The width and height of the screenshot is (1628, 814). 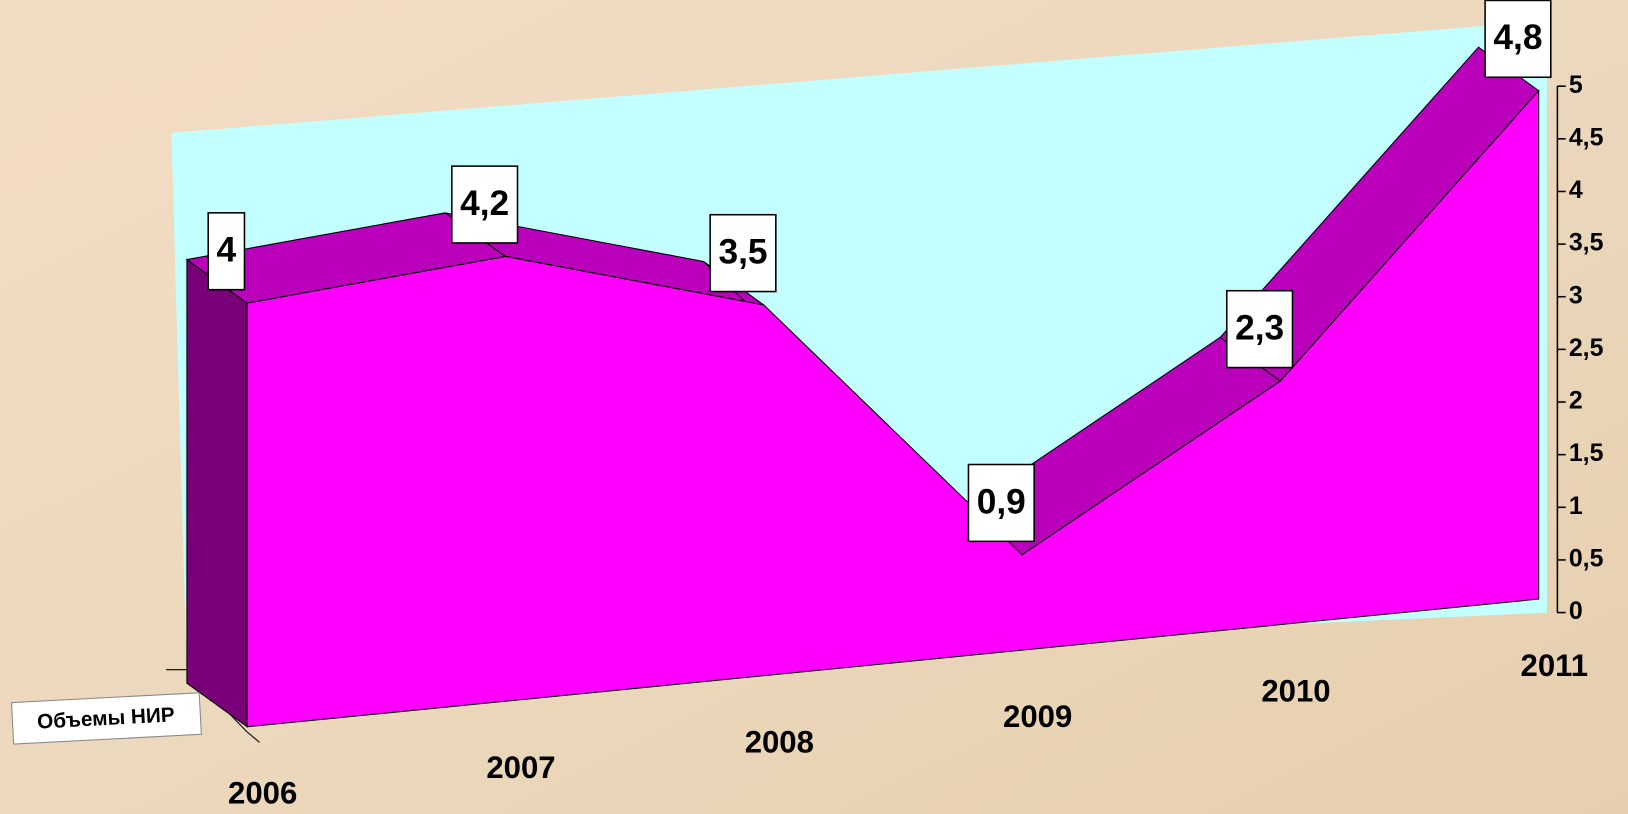 I want to click on y-tick-label: 5, so click(x=1576, y=85).